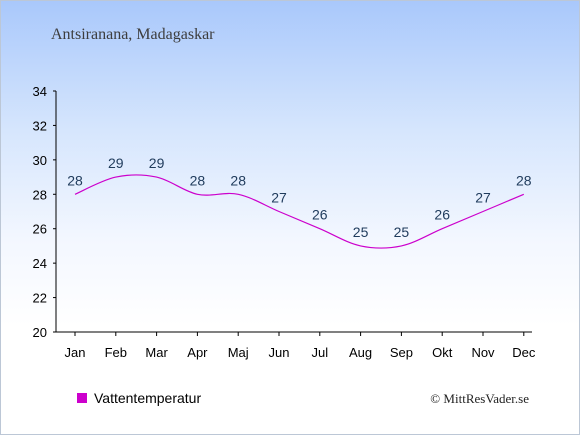 Image resolution: width=580 pixels, height=435 pixels. Describe the element at coordinates (279, 352) in the screenshot. I see `x-tick-label: Jun` at that location.